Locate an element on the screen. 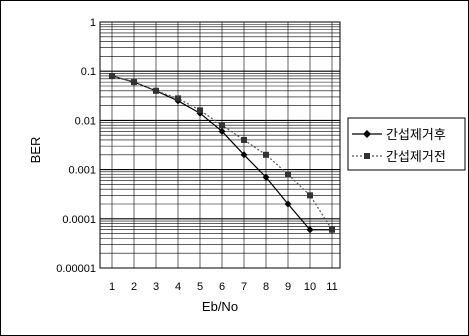  y-tick-labels: 1 0.1 0.01 0.001 0.0001 0.00001 is located at coordinates (76, 146).